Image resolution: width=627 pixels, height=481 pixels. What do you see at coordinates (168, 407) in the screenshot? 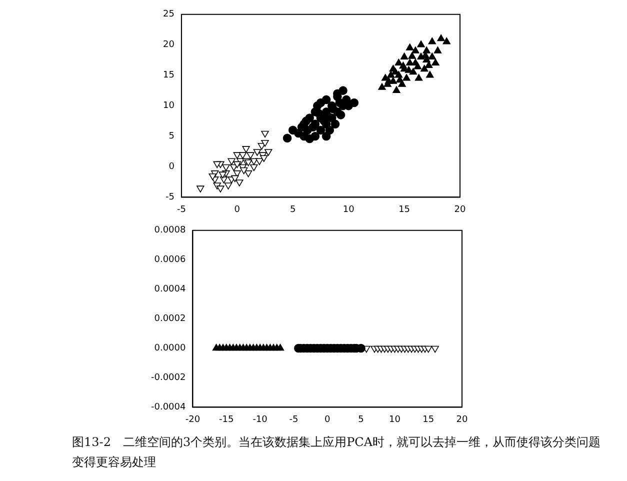
I see `y-tick-label: -0.0004` at bounding box center [168, 407].